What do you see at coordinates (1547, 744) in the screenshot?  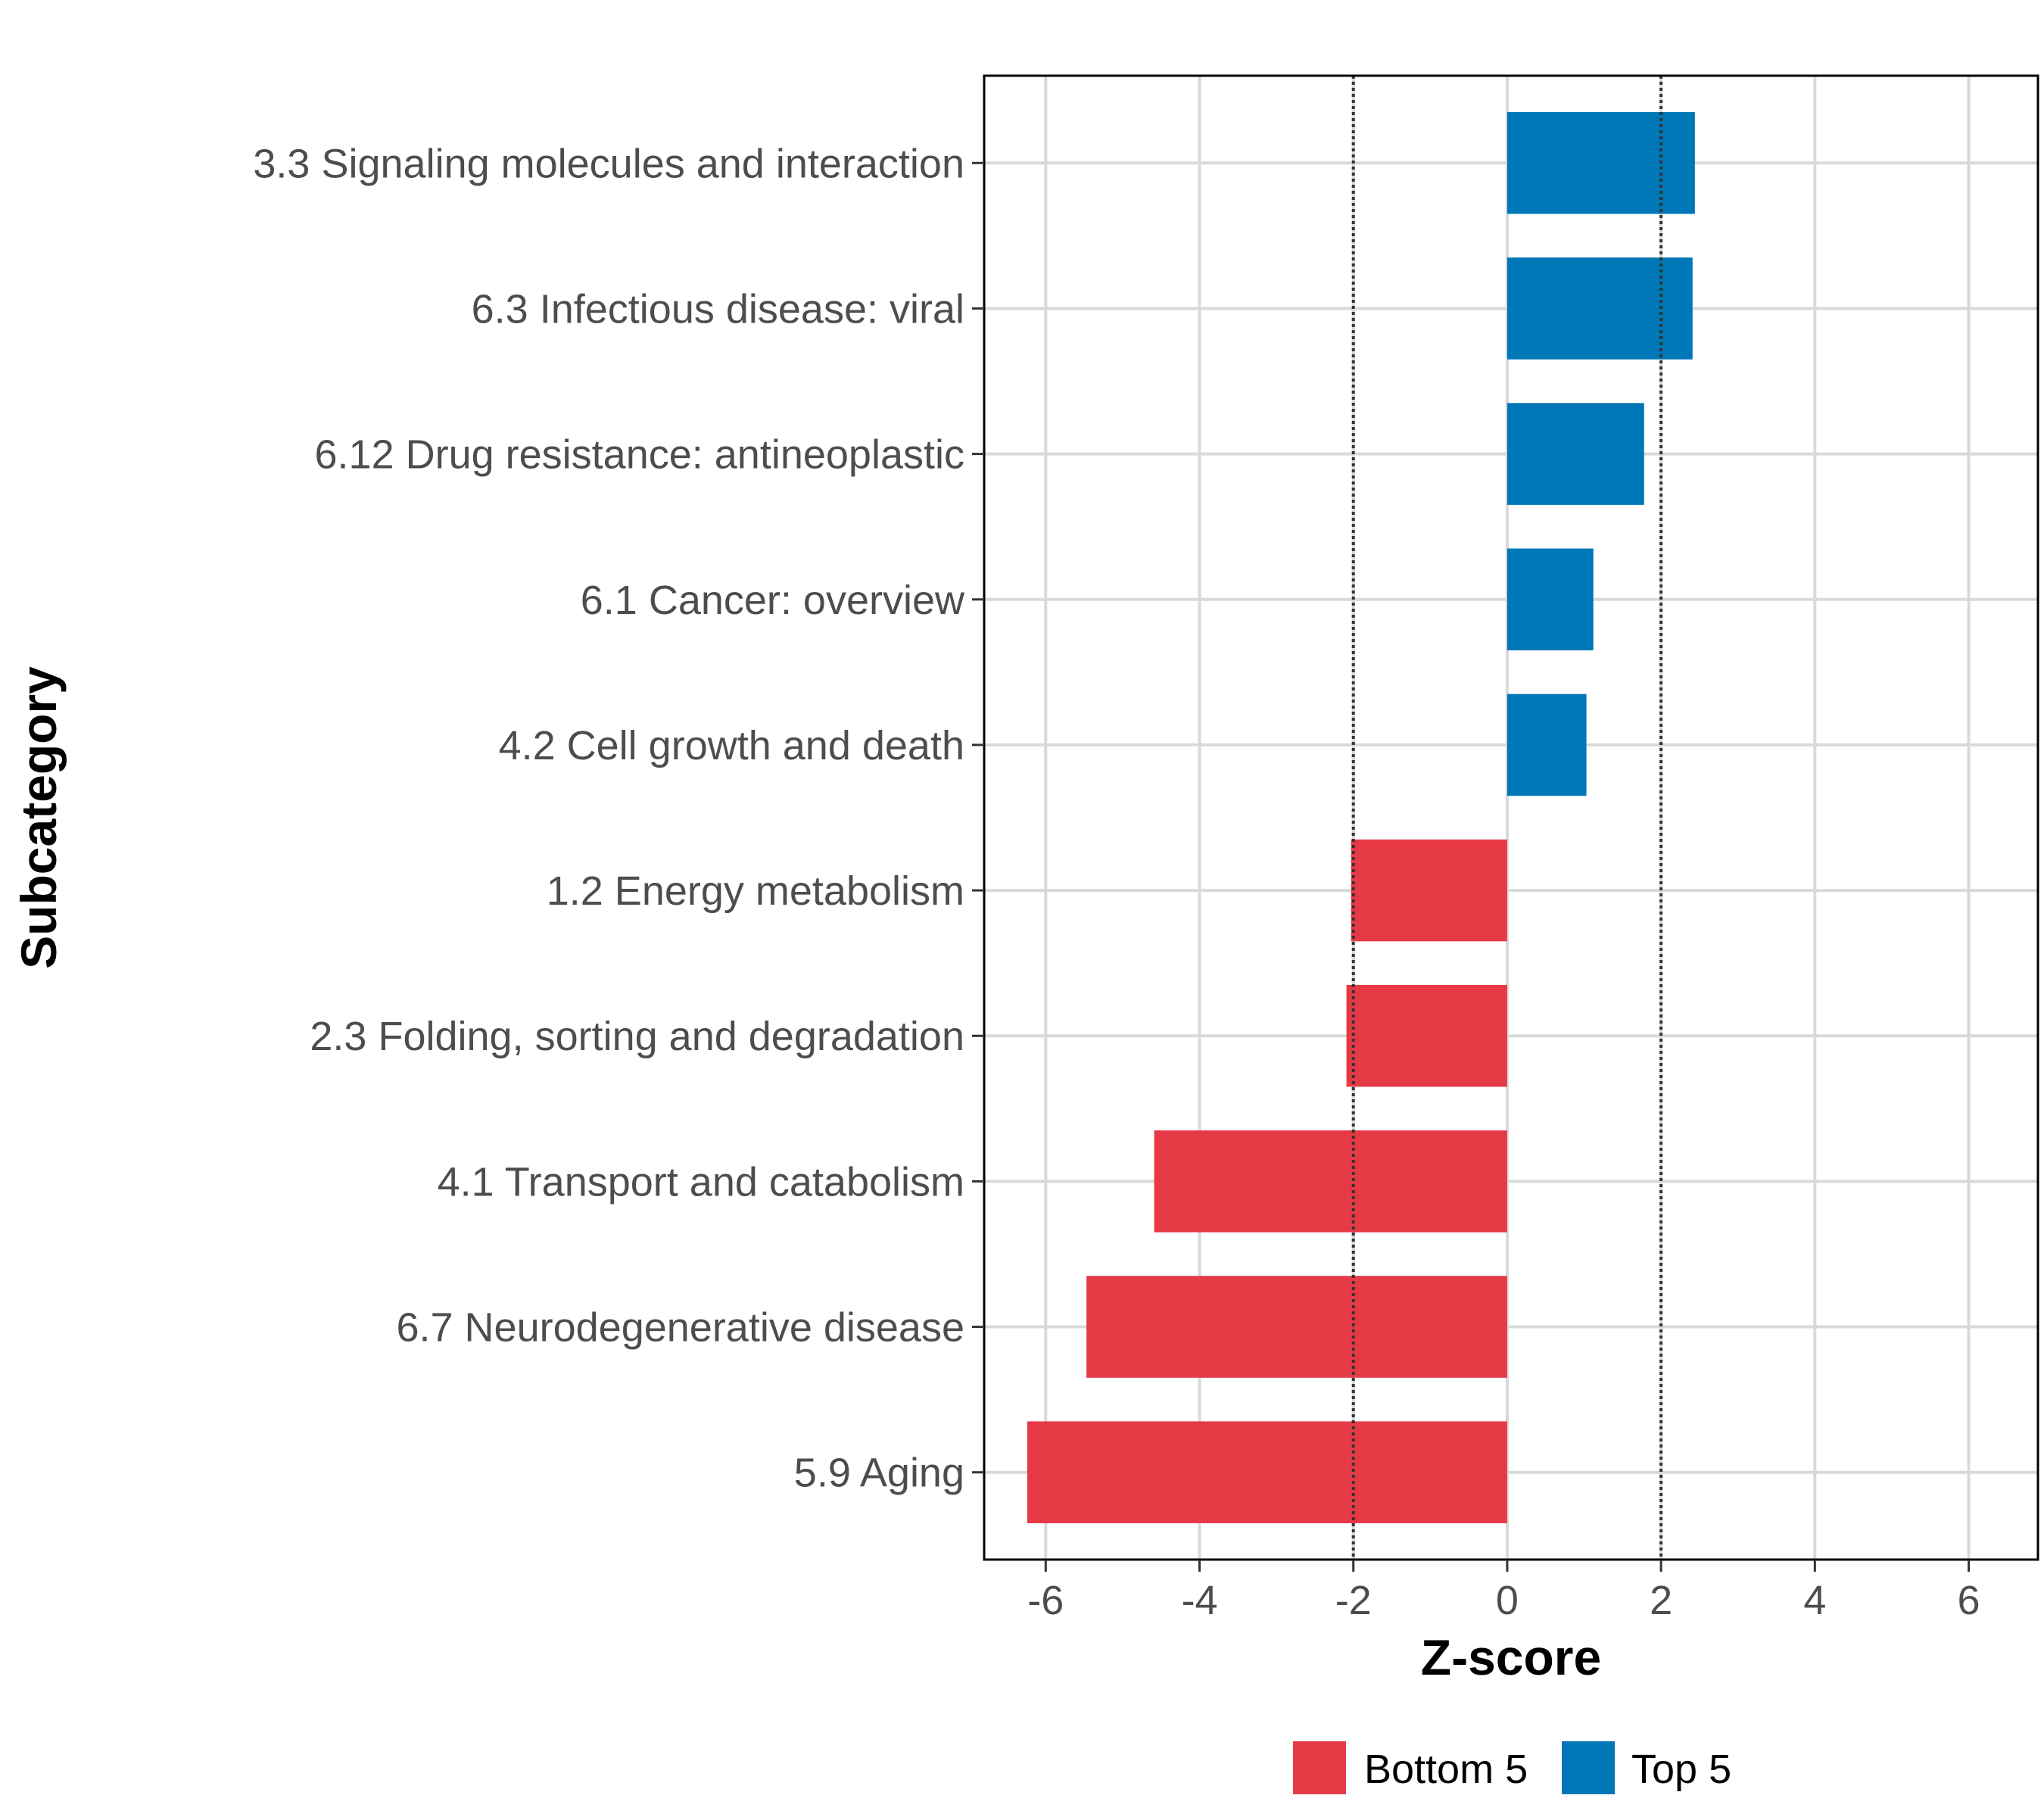 I see `bar-4-2-cell-growth-and-death` at bounding box center [1547, 744].